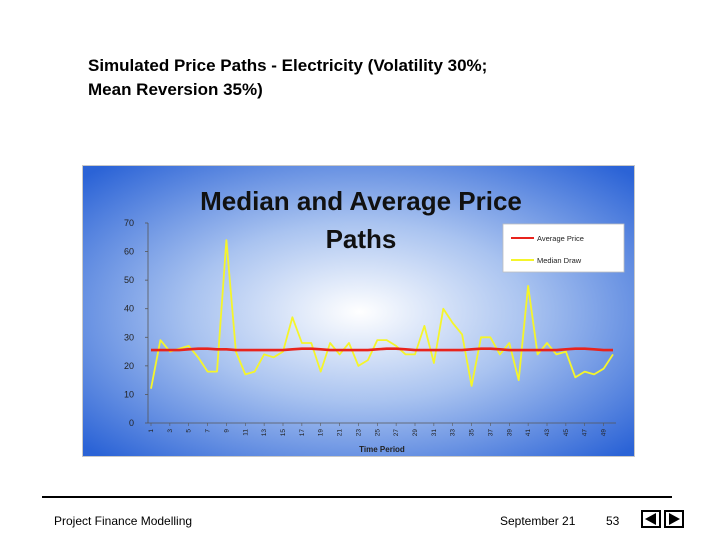 The image size is (720, 540). Describe the element at coordinates (129, 280) in the screenshot. I see `y-tick-label: 50` at that location.